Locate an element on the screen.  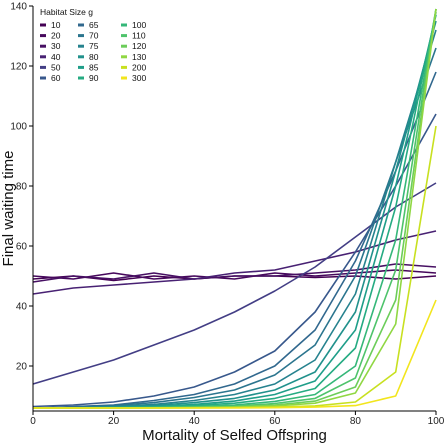
legend-label: 65 is located at coordinates (94, 25).